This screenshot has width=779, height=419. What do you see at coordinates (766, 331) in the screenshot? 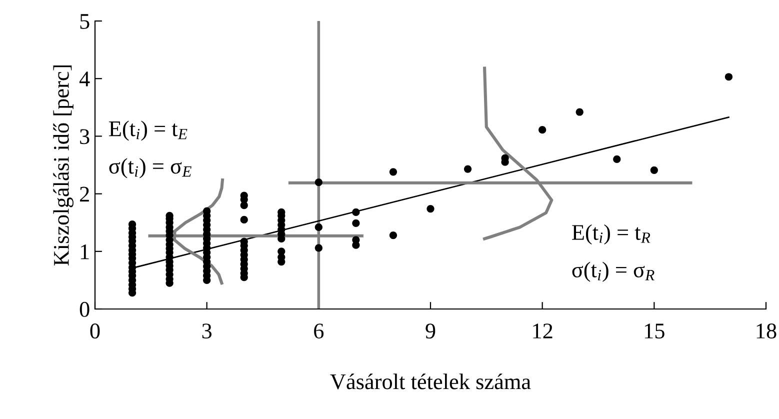
I see `x-tick-label: 18` at bounding box center [766, 331].